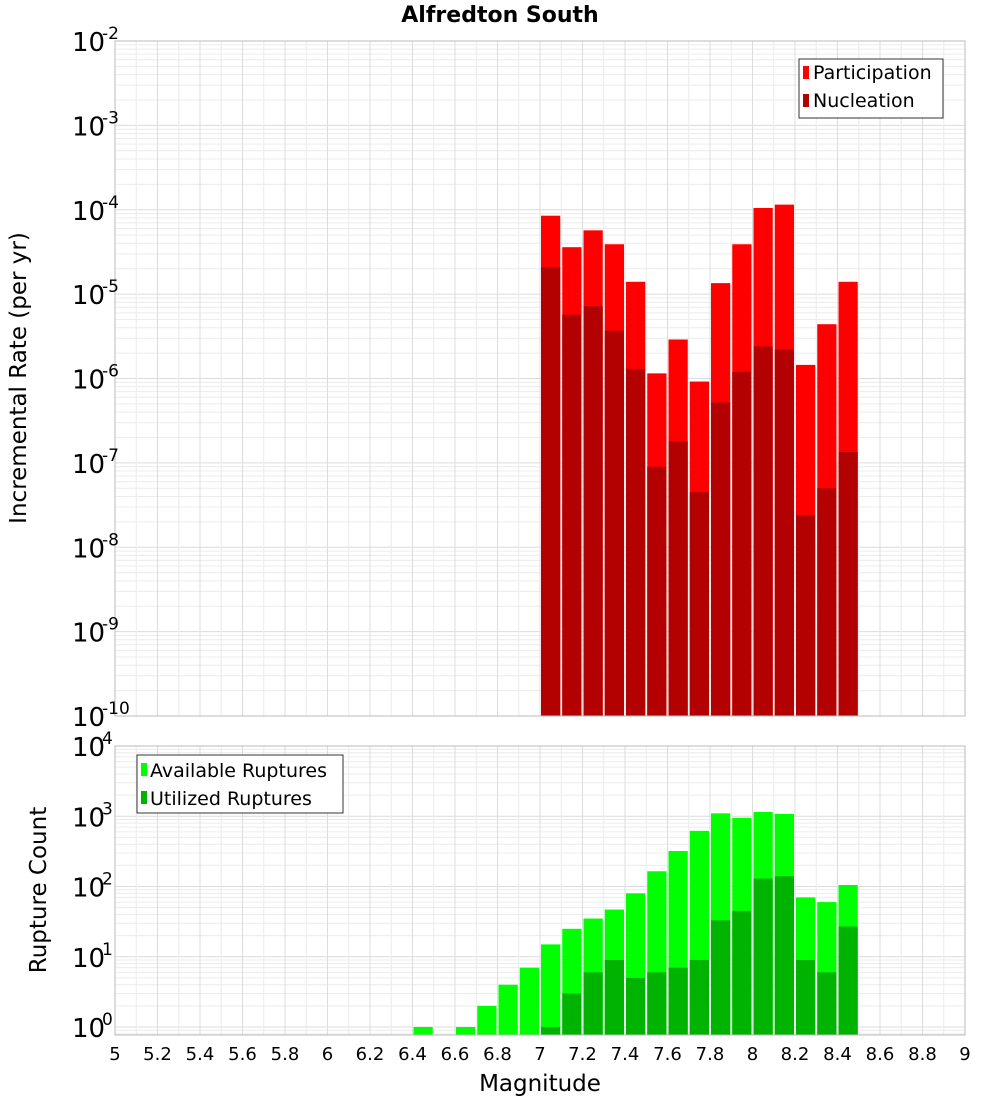 The width and height of the screenshot is (1000, 1100). What do you see at coordinates (242, 1054) in the screenshot?
I see `x-tick-label: 5.6` at bounding box center [242, 1054].